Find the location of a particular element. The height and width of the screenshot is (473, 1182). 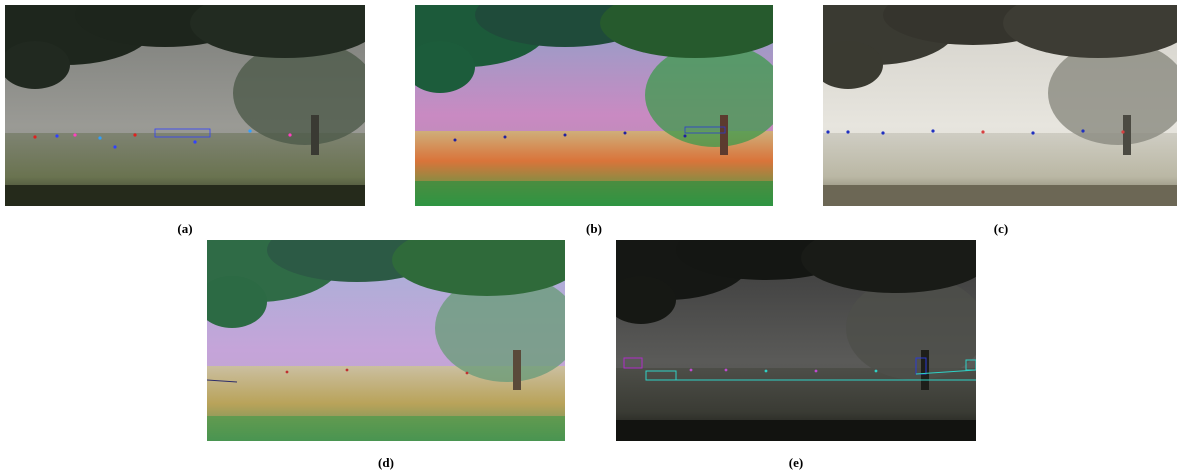

panel-e-caption: (e) is located at coordinates (796, 462).